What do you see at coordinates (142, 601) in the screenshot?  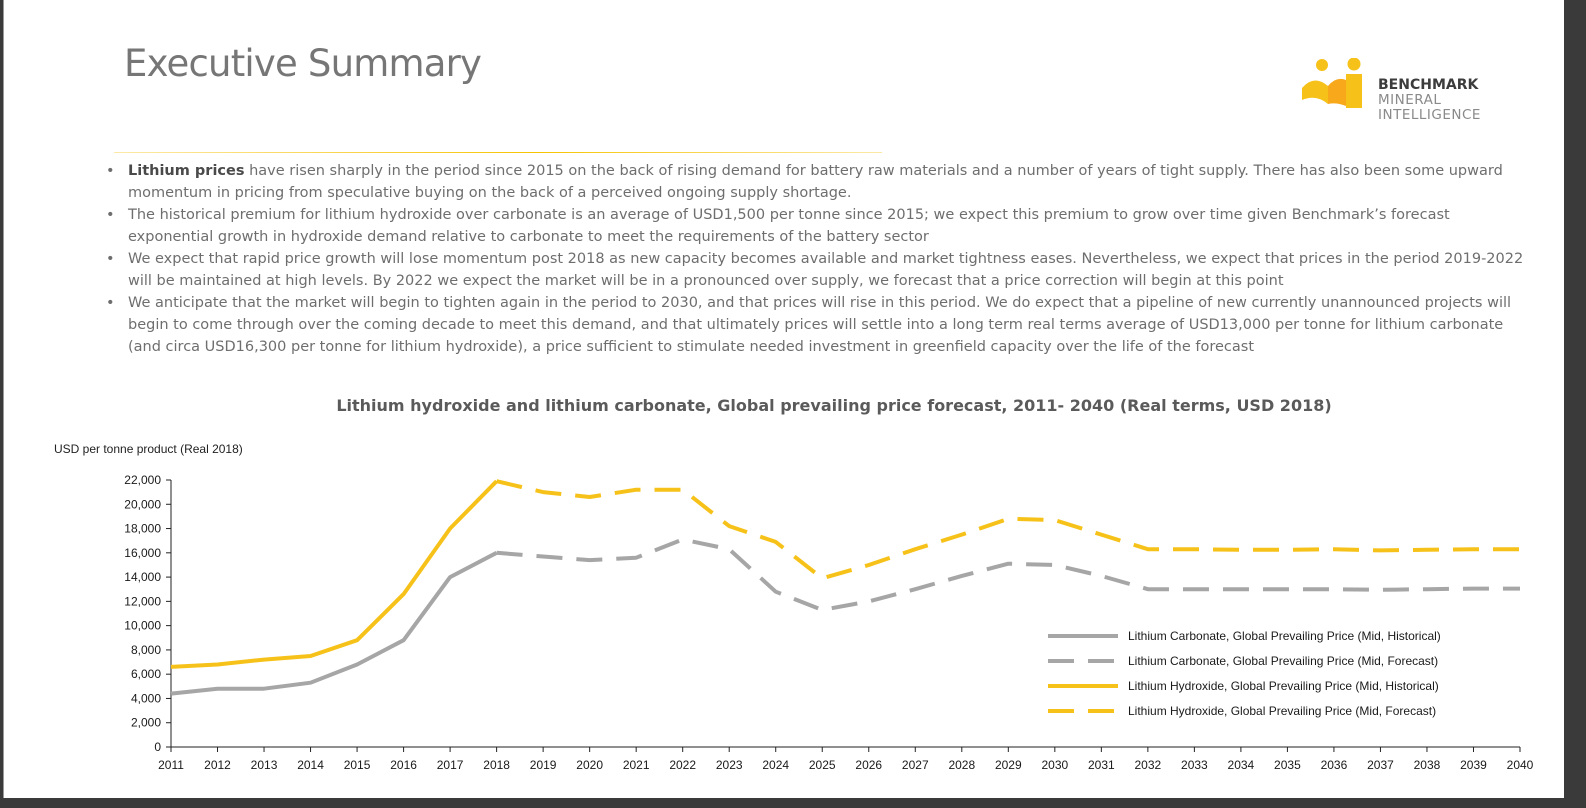 I see `y-tick-label: 12,000` at bounding box center [142, 601].